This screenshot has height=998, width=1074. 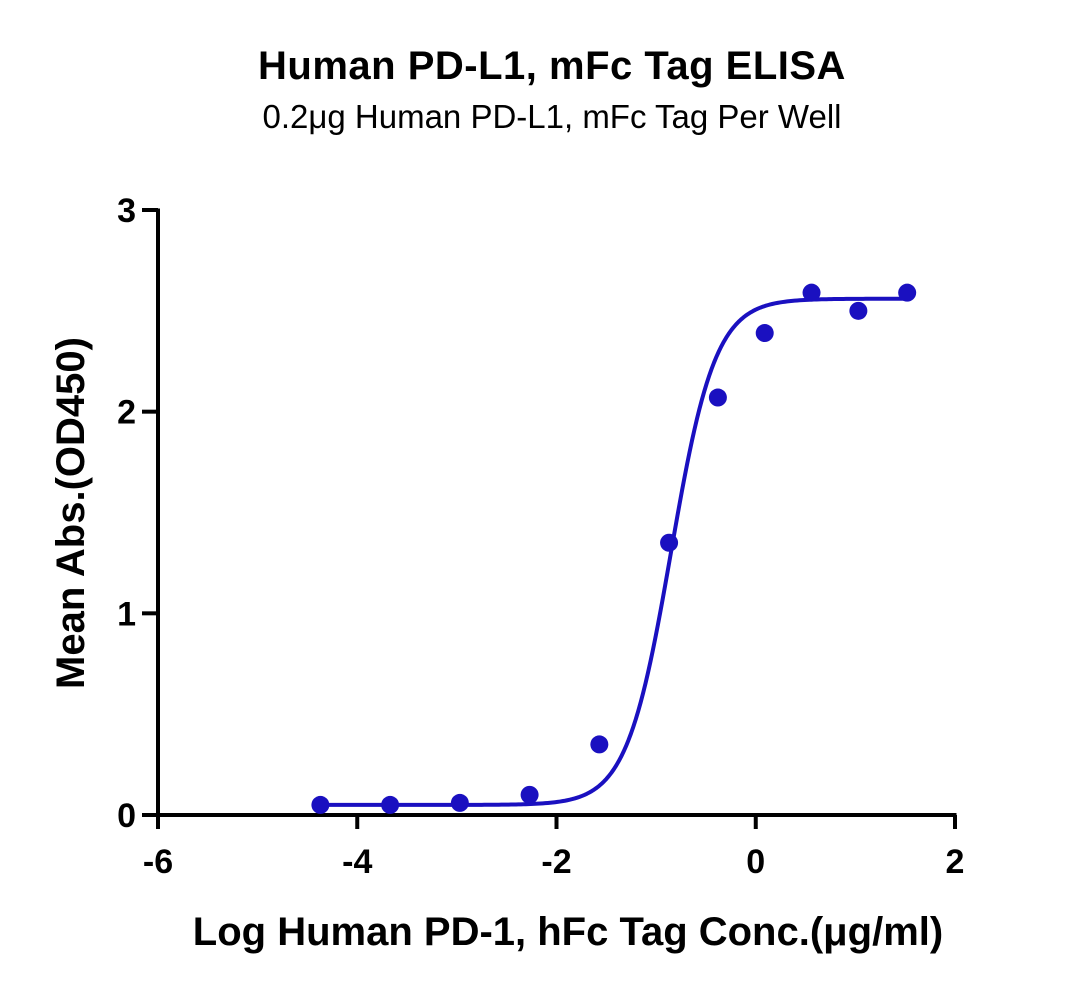 What do you see at coordinates (755, 862) in the screenshot?
I see `x-tick-label: 0` at bounding box center [755, 862].